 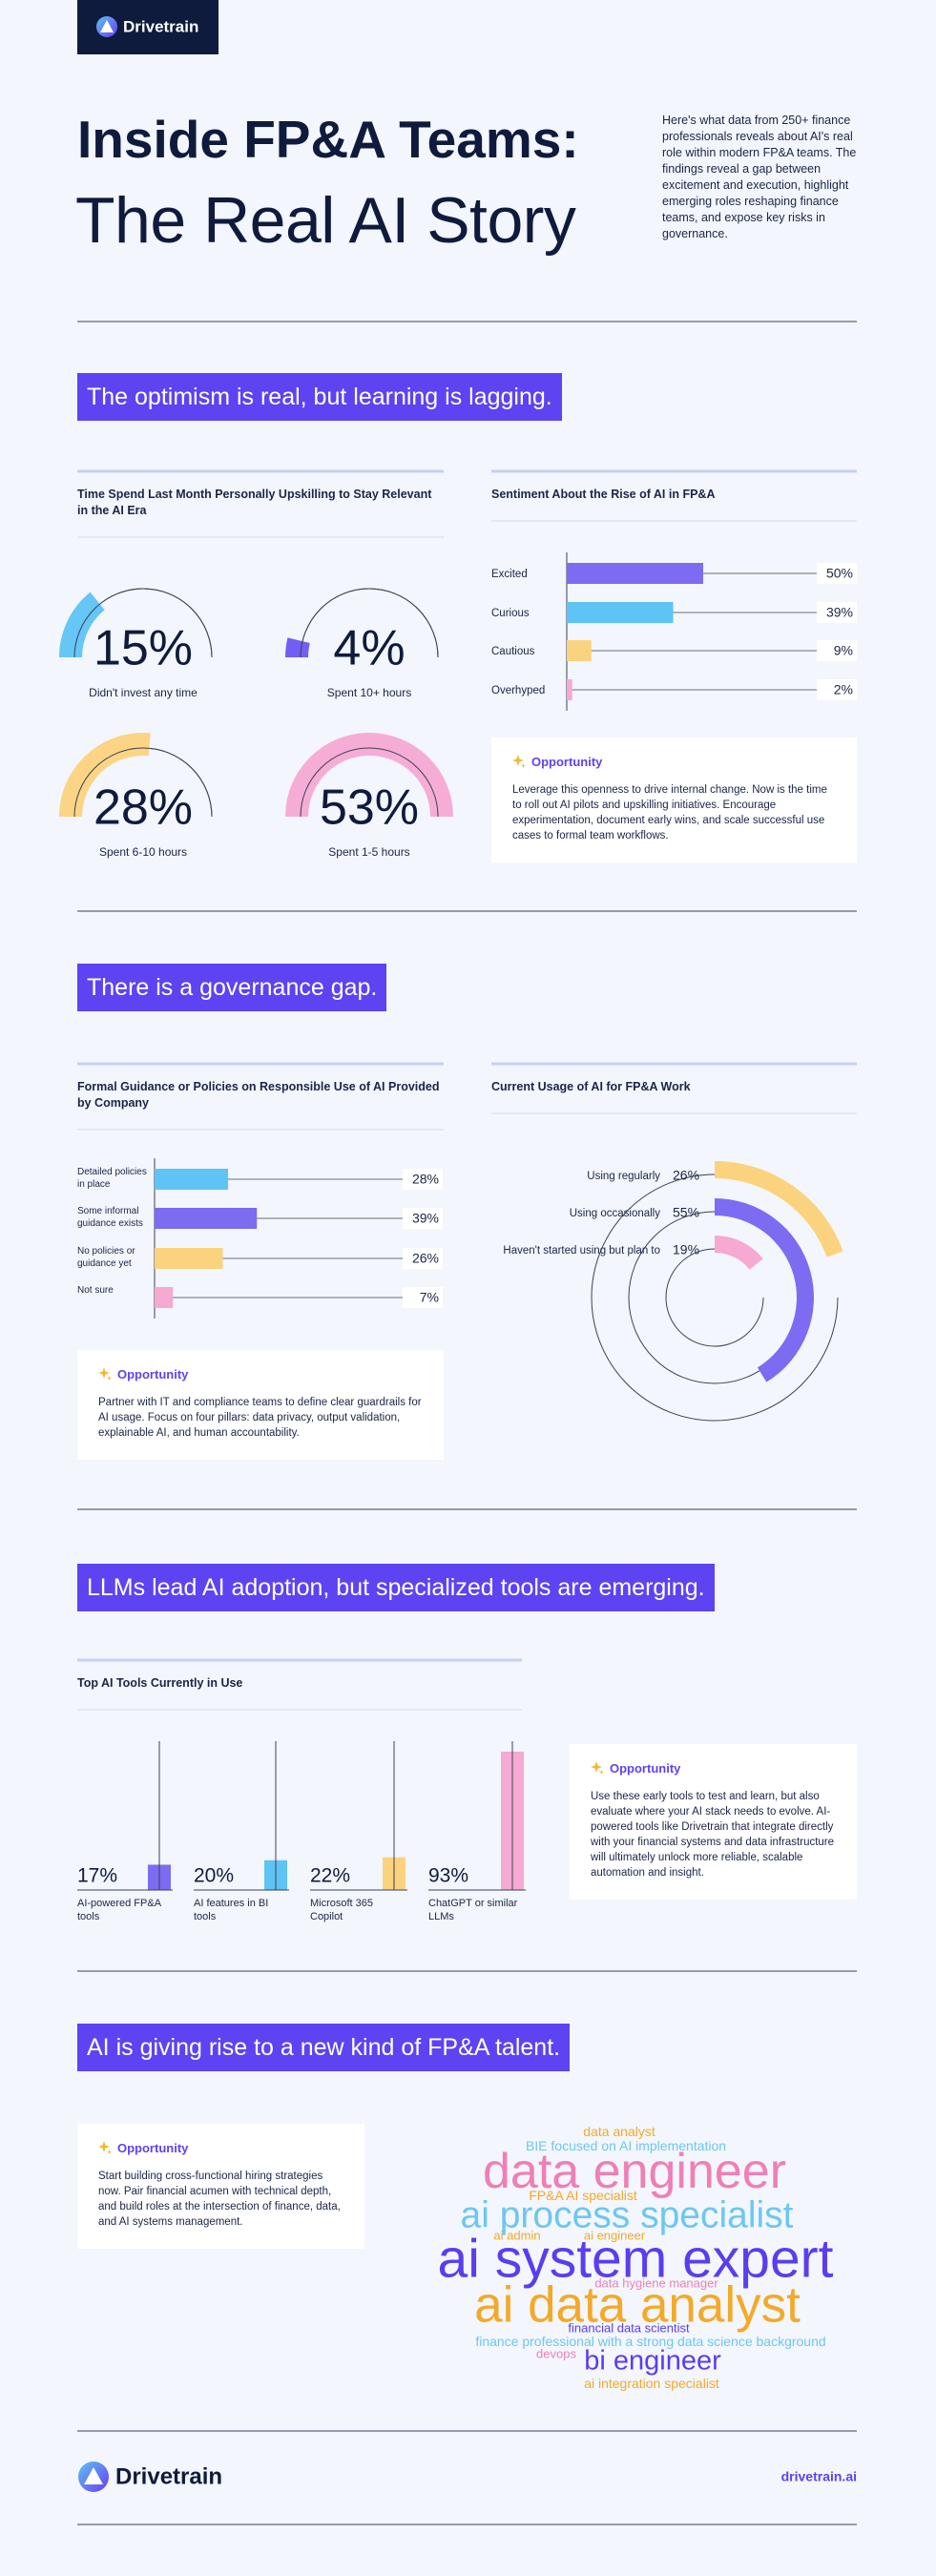 What do you see at coordinates (518, 690) in the screenshot?
I see `category-label: Overhyped` at bounding box center [518, 690].